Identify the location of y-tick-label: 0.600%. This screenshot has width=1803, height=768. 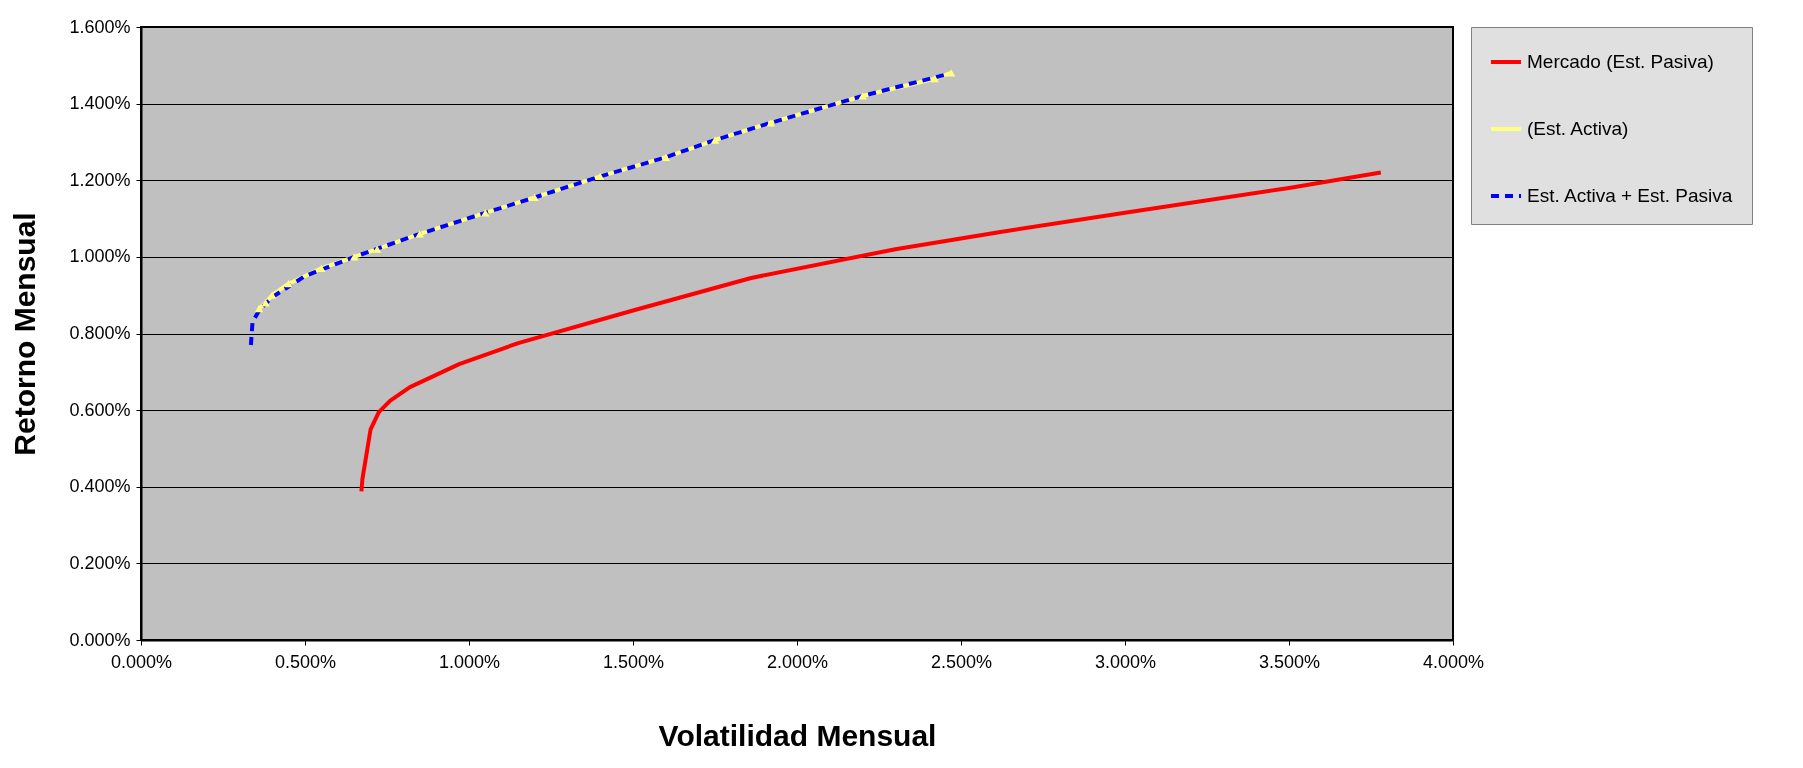
(100, 409).